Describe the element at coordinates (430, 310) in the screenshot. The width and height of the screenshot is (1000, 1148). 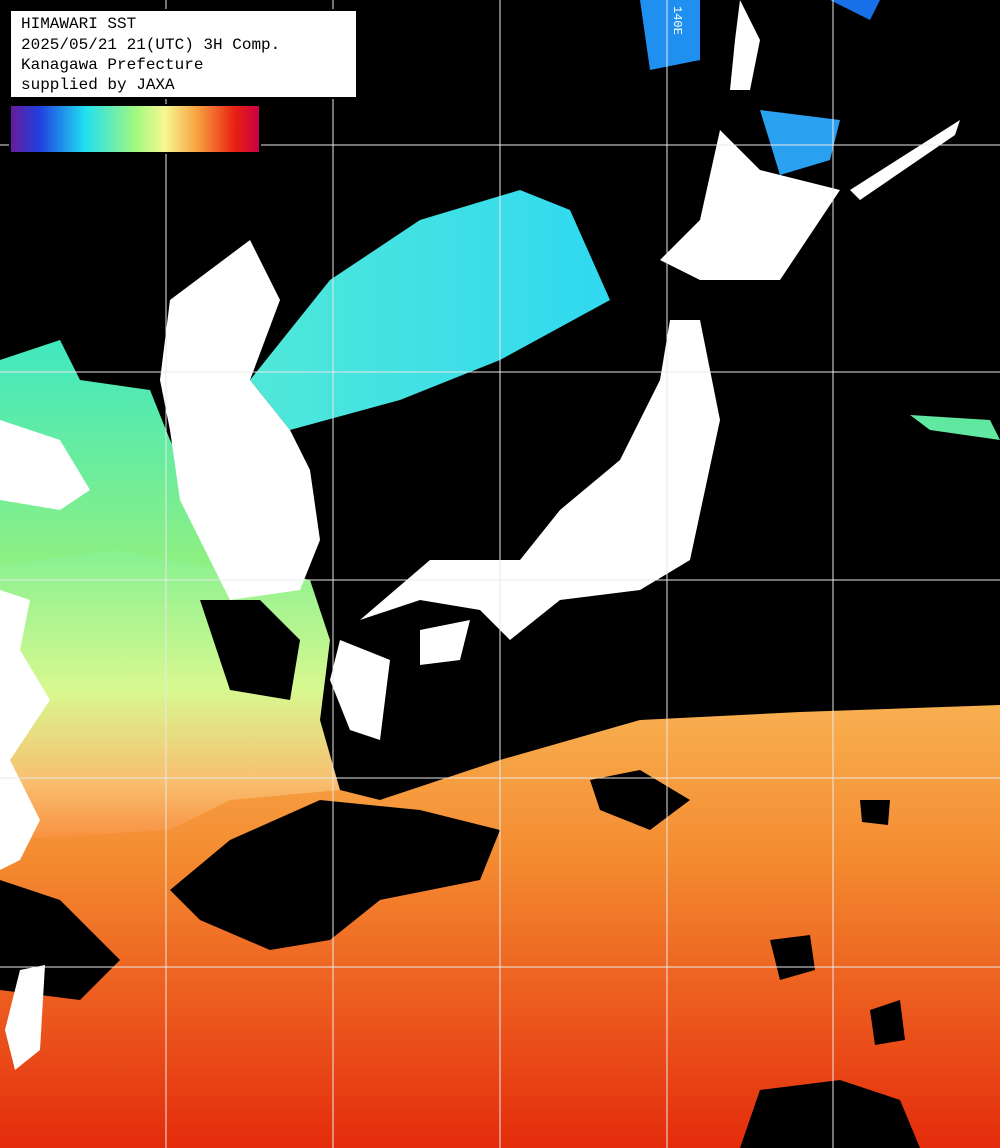
I see `sea-of-japan` at that location.